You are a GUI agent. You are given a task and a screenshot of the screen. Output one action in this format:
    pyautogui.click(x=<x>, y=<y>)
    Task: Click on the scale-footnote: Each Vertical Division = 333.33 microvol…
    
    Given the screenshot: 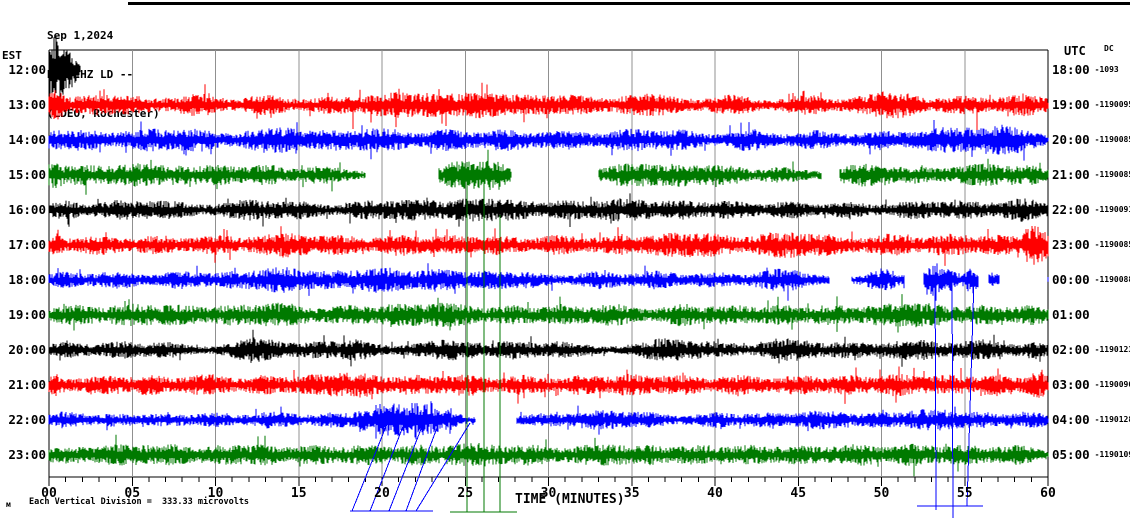 What is the action you would take?
    pyautogui.click(x=139, y=502)
    